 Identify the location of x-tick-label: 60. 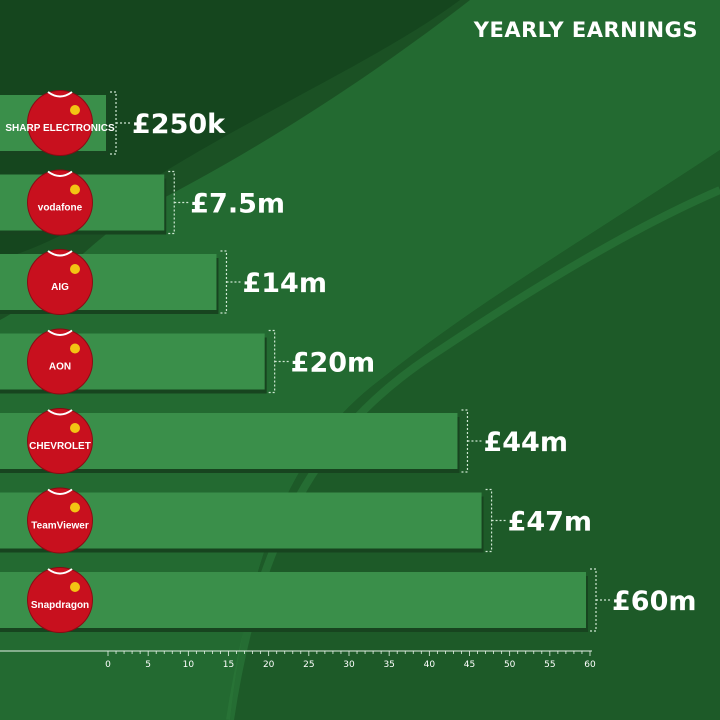
(590, 665).